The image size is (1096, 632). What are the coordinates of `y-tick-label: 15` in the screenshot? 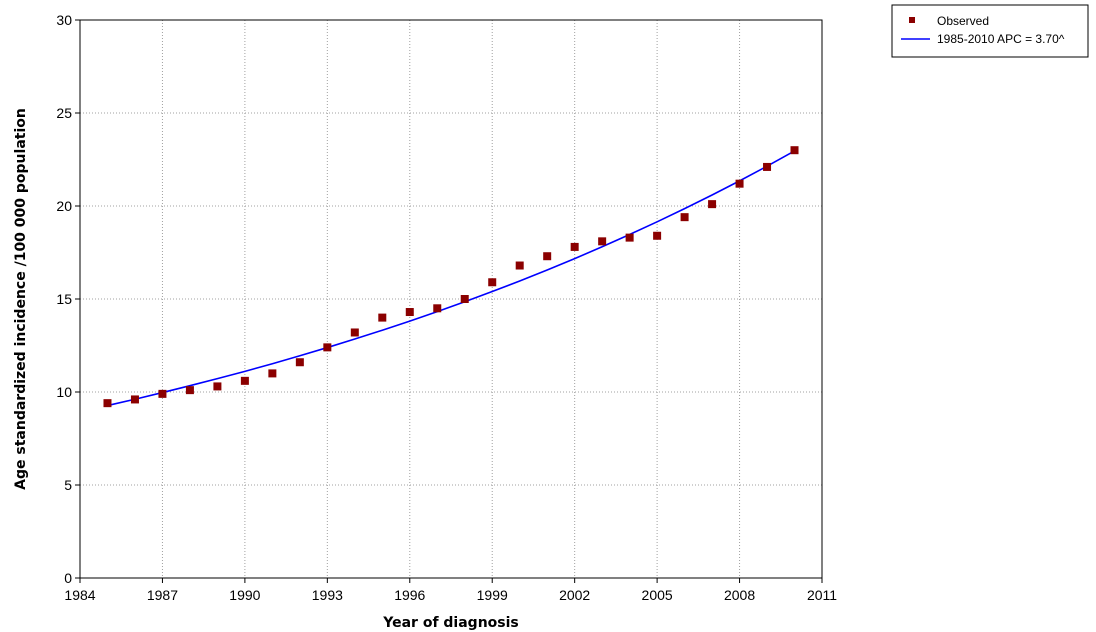 It's located at (64, 299).